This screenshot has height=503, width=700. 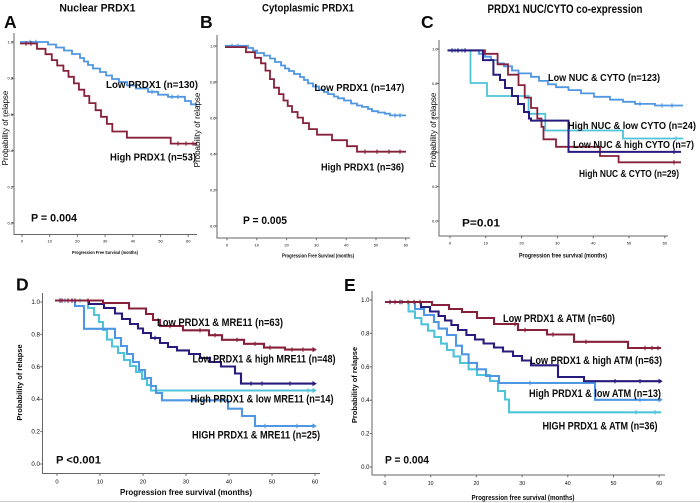 I want to click on svg-text: B, so click(x=206, y=22).